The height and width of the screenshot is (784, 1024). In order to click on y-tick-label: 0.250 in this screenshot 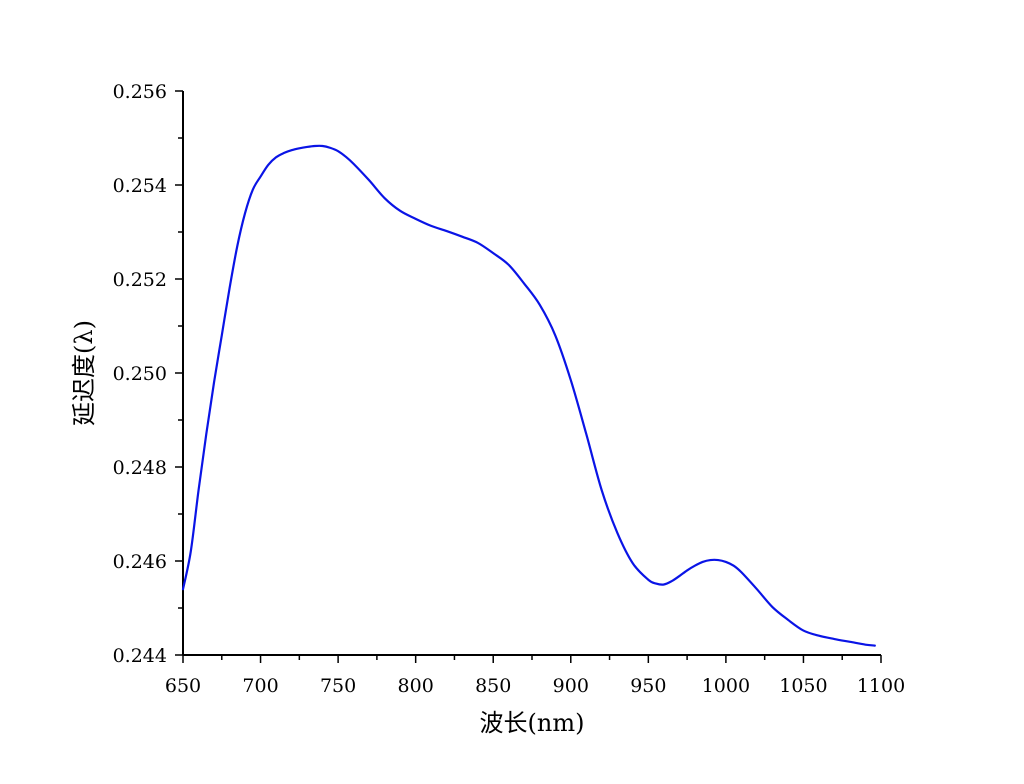, I will do `click(140, 374)`.